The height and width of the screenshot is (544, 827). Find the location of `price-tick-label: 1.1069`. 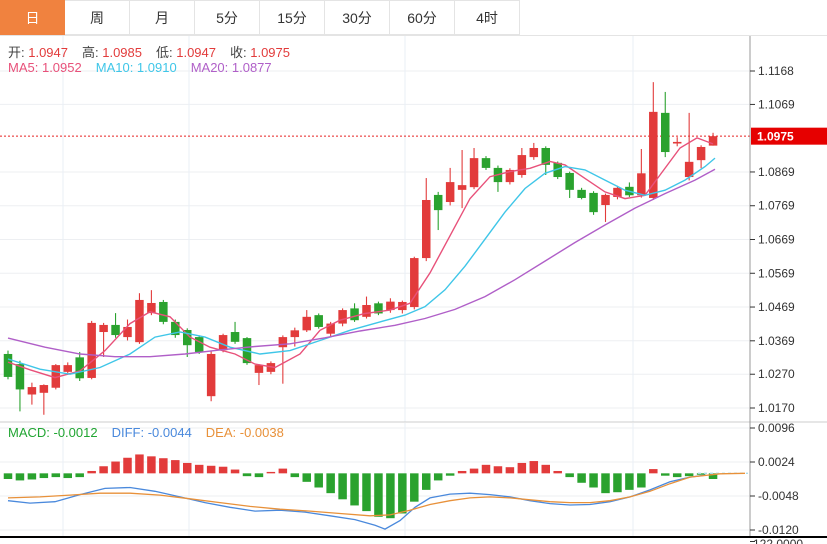

price-tick-label: 1.1069 is located at coordinates (776, 104).